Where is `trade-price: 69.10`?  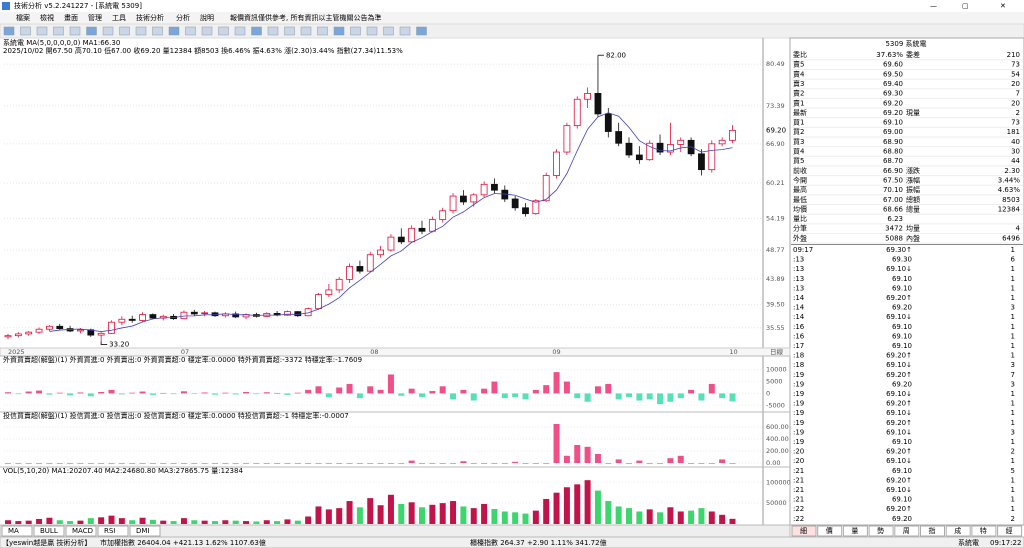 trade-price: 69.10 is located at coordinates (902, 346).